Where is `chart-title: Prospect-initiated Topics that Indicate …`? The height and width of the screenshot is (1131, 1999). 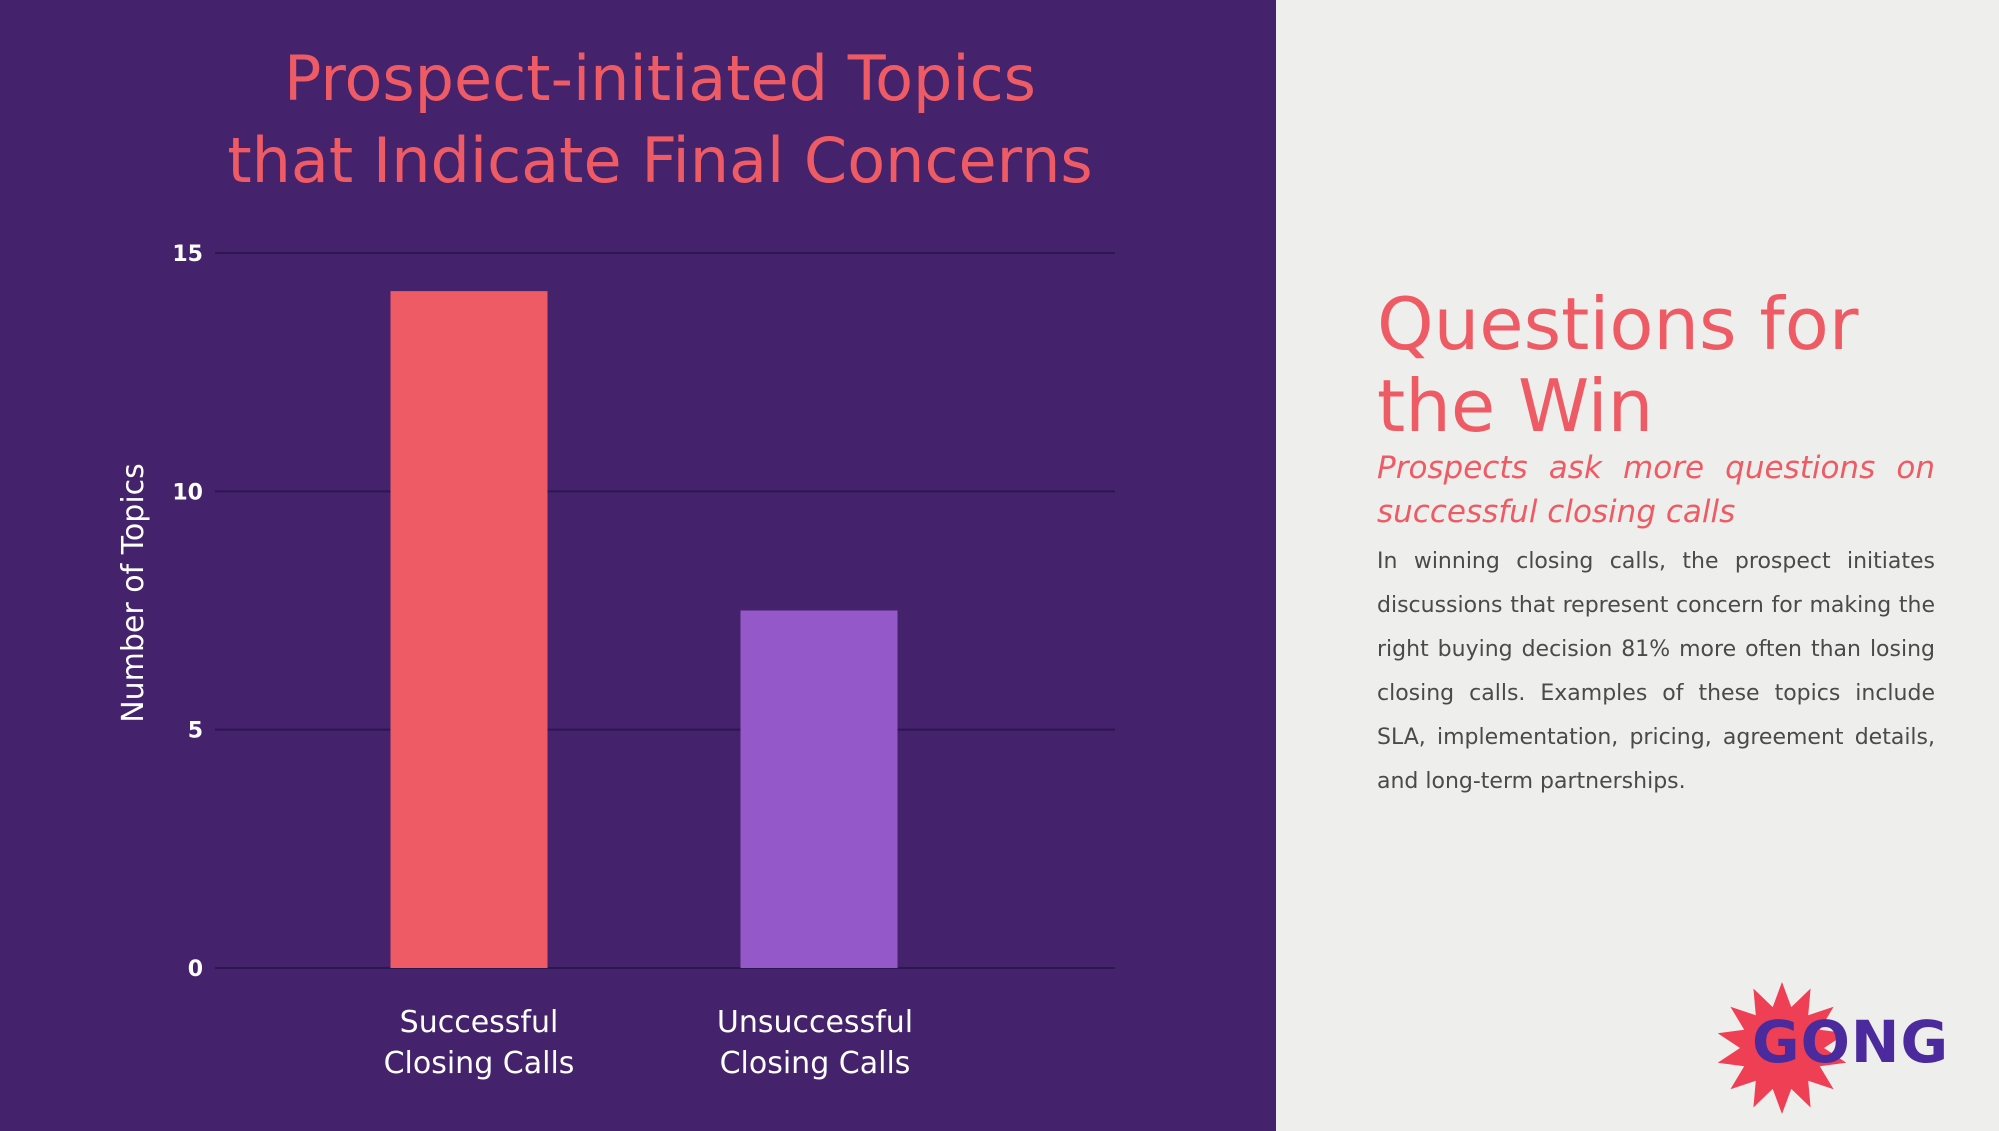
chart-title: Prospect-initiated Topics that Indicate … is located at coordinates (660, 120).